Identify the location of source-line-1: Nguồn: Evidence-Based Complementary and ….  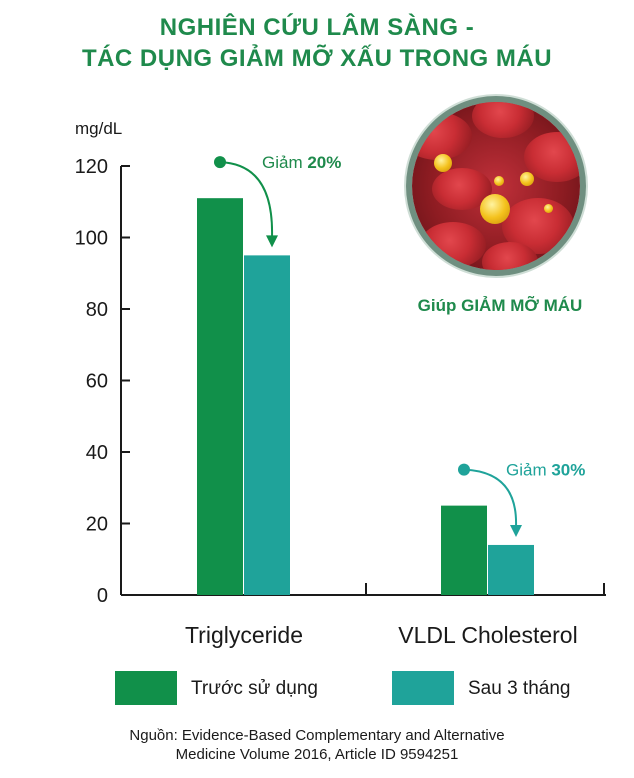
(317, 735).